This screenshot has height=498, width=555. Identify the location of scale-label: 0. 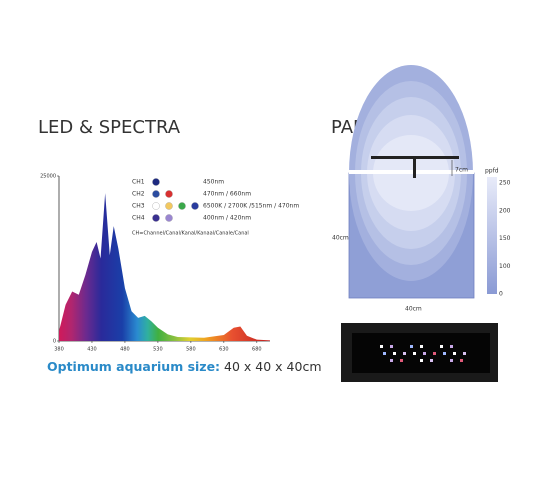
(501, 294).